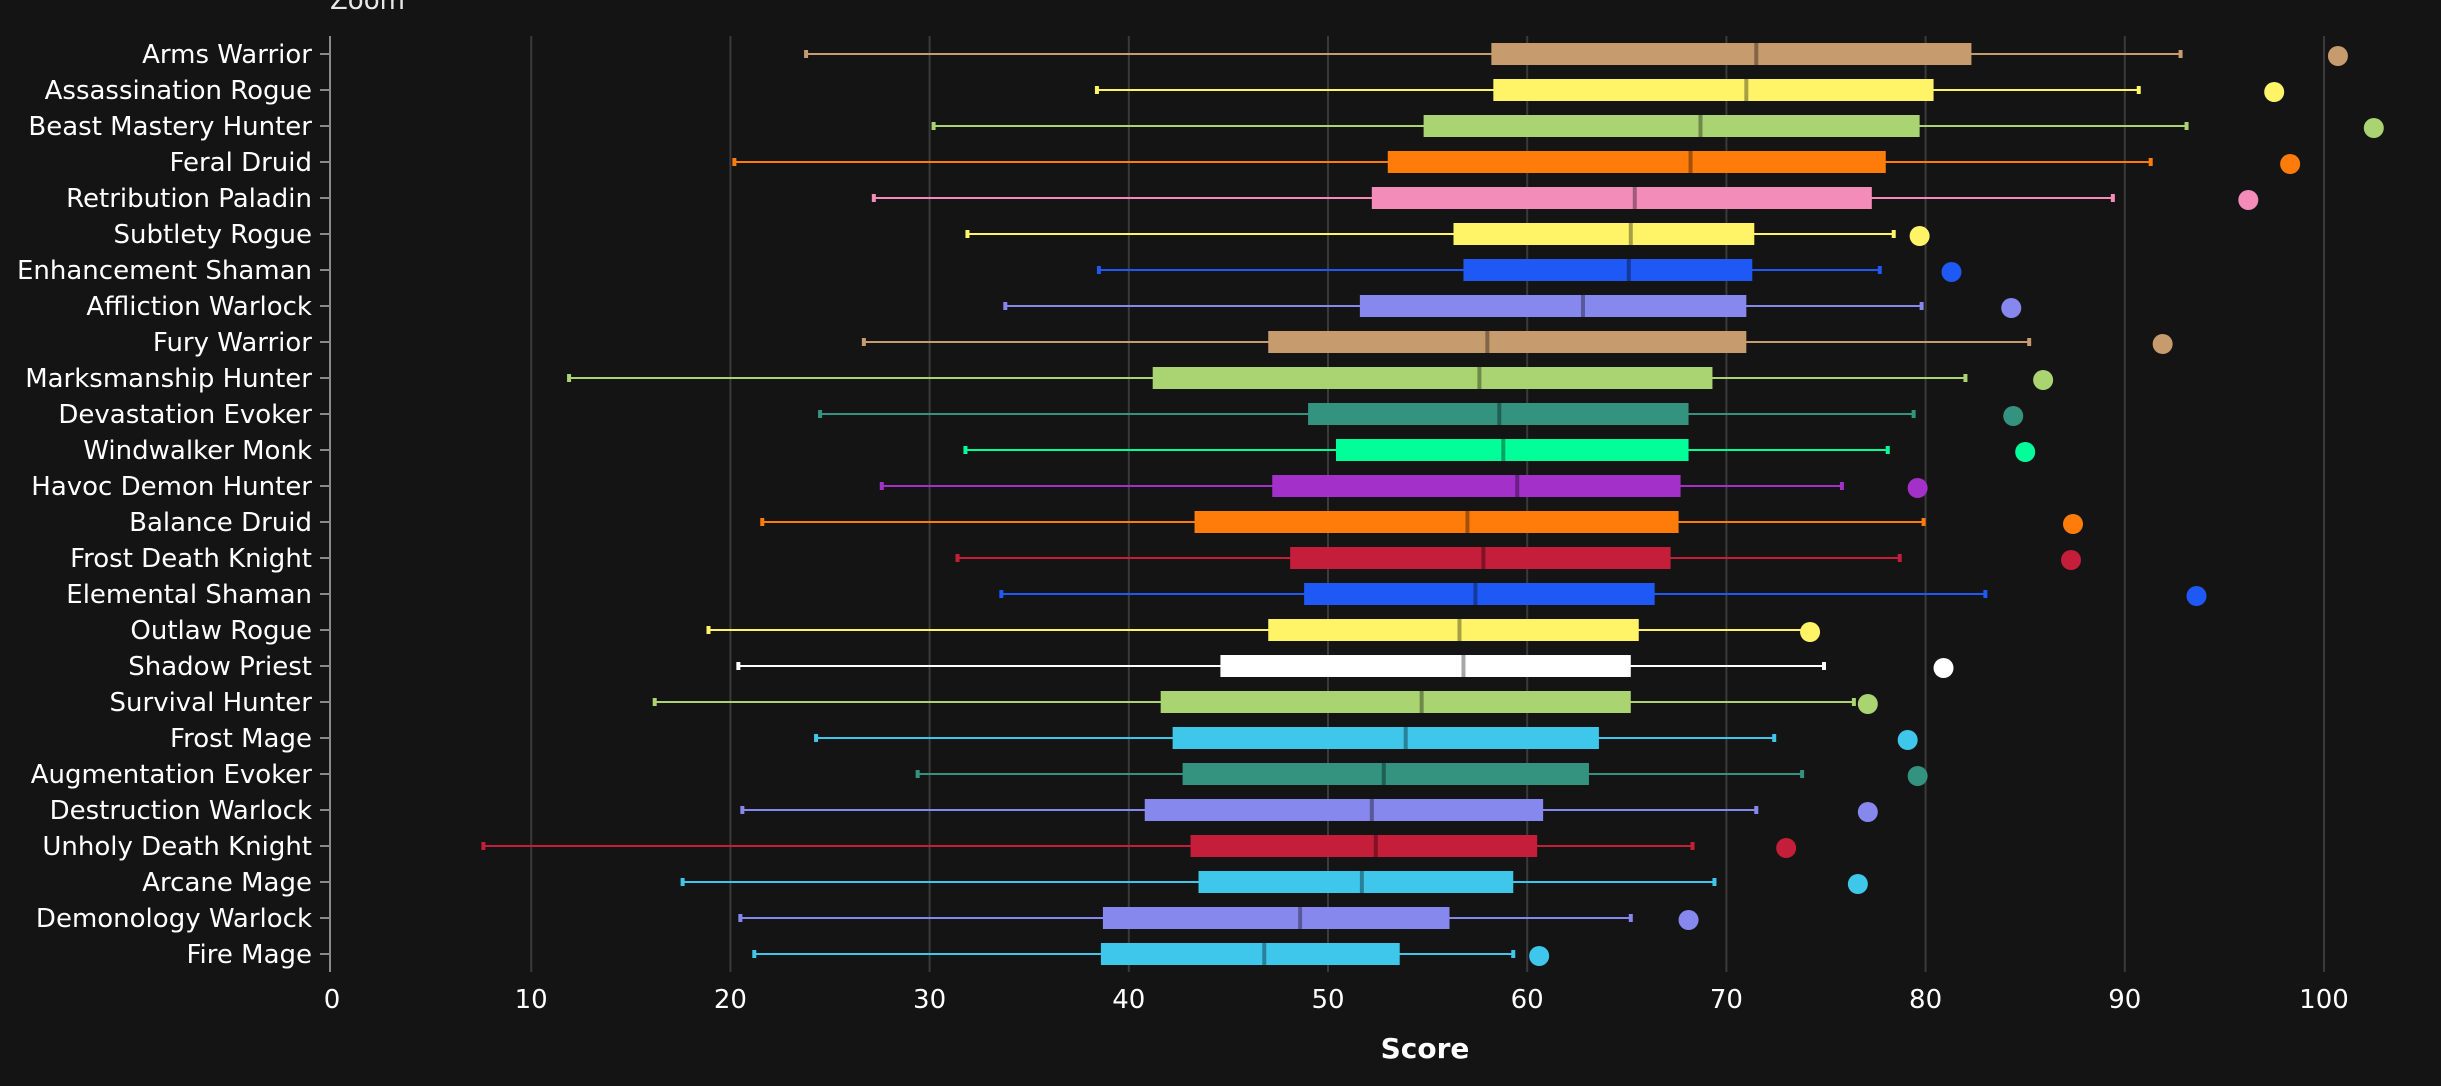  I want to click on x-tick-label: 20, so click(730, 1000).